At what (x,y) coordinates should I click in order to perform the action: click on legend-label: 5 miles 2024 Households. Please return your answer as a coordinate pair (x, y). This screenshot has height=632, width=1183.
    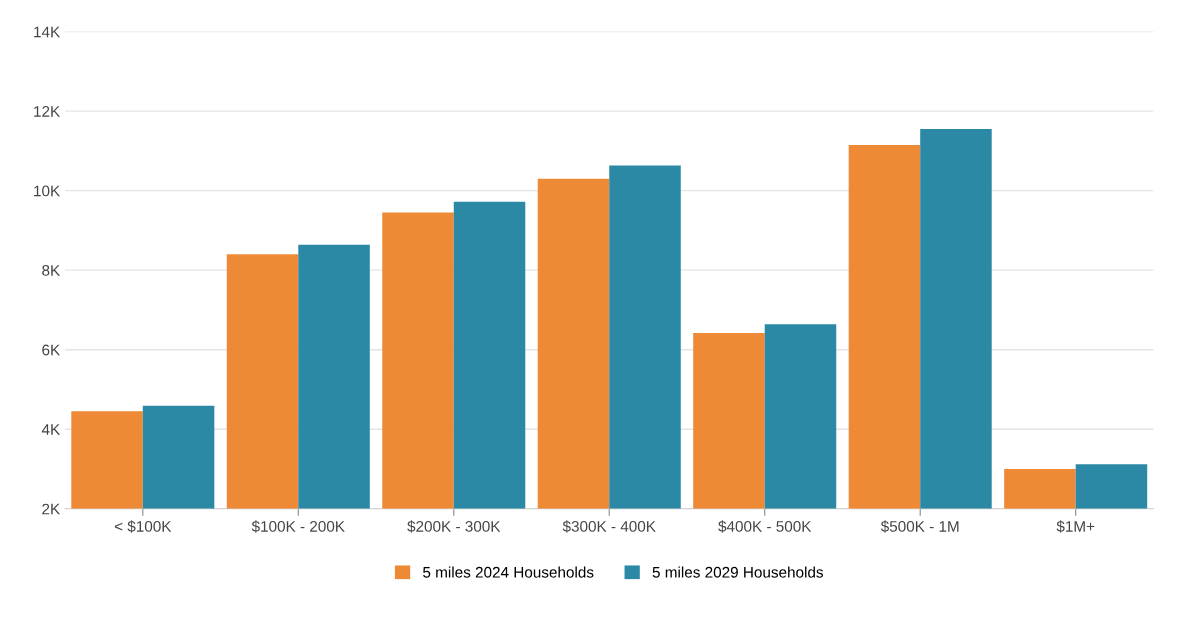
    Looking at the image, I should click on (508, 572).